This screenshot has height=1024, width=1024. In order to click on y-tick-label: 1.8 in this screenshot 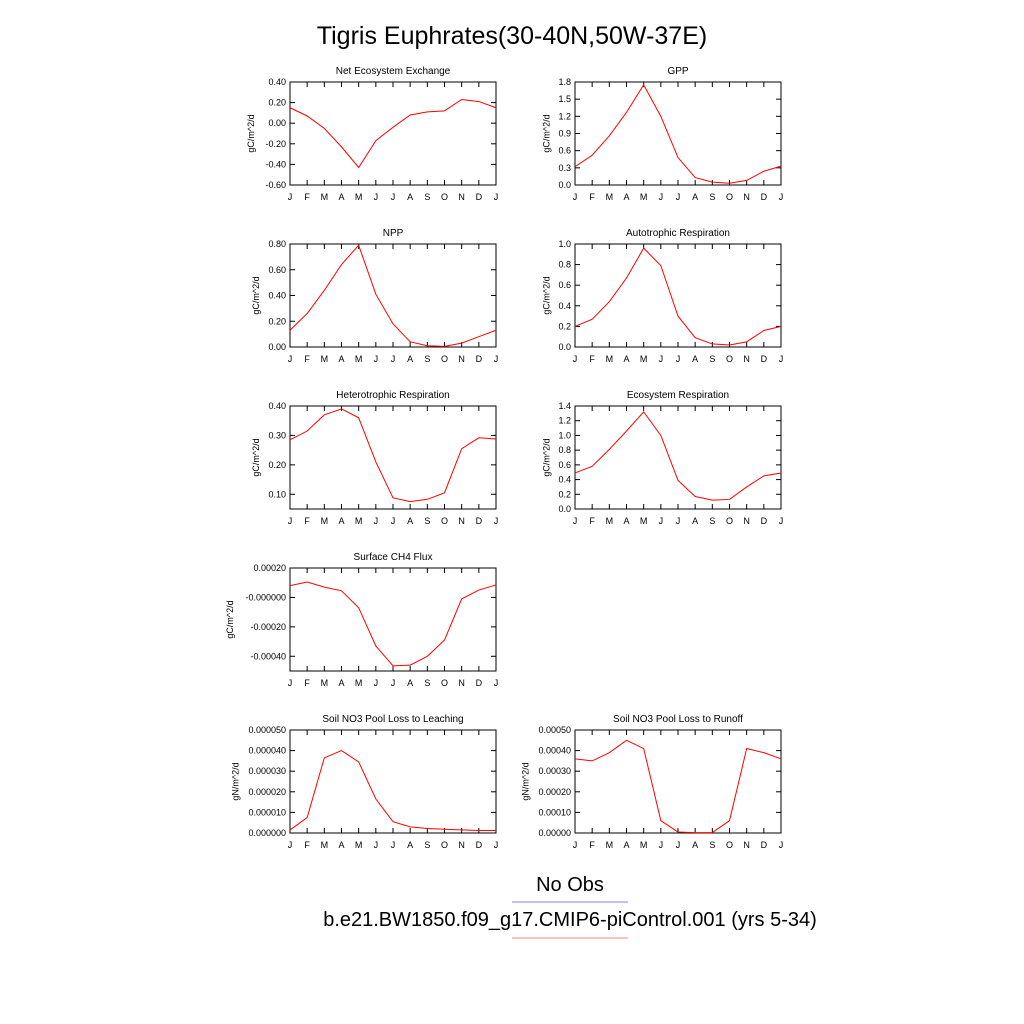, I will do `click(564, 82)`.